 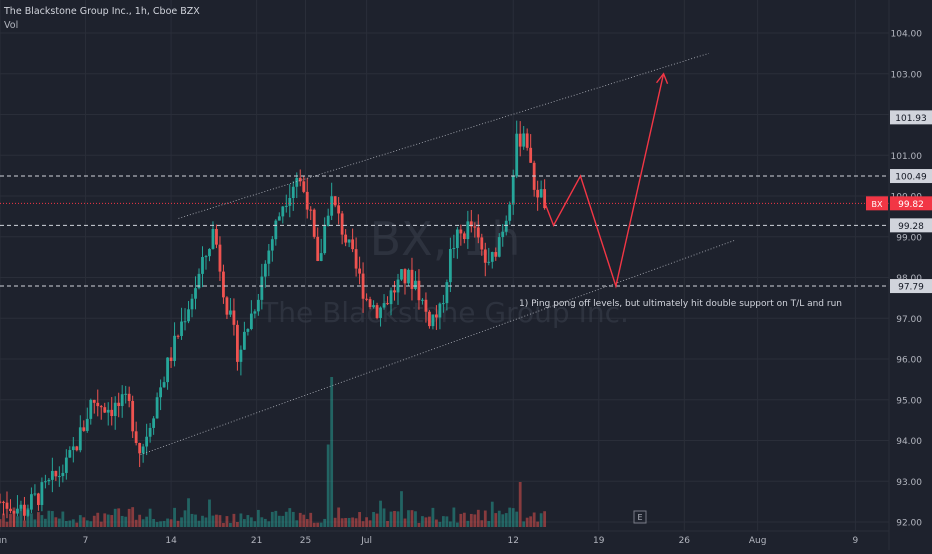 I want to click on symbol-title: The Blackstone Group Inc., 1h, Cboe BZX, so click(x=102, y=11).